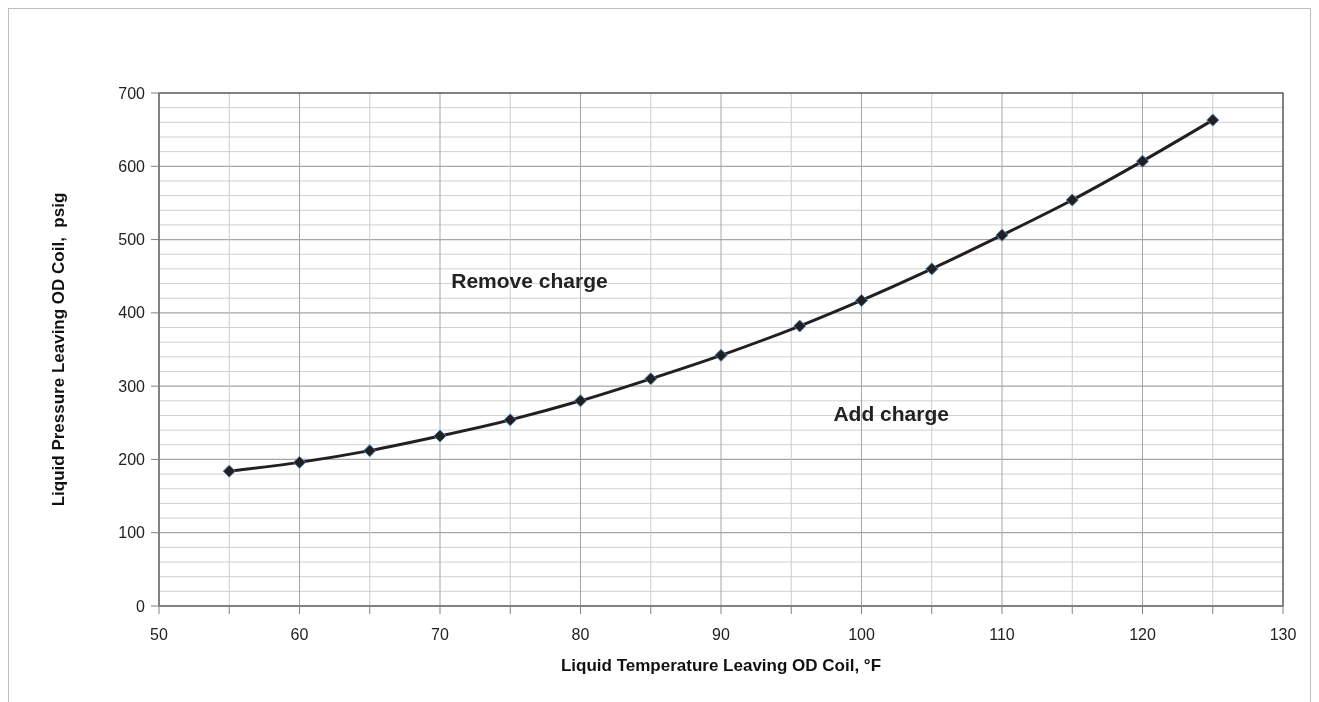 The image size is (1319, 702). Describe the element at coordinates (529, 280) in the screenshot. I see `annotation: Remove charge` at that location.